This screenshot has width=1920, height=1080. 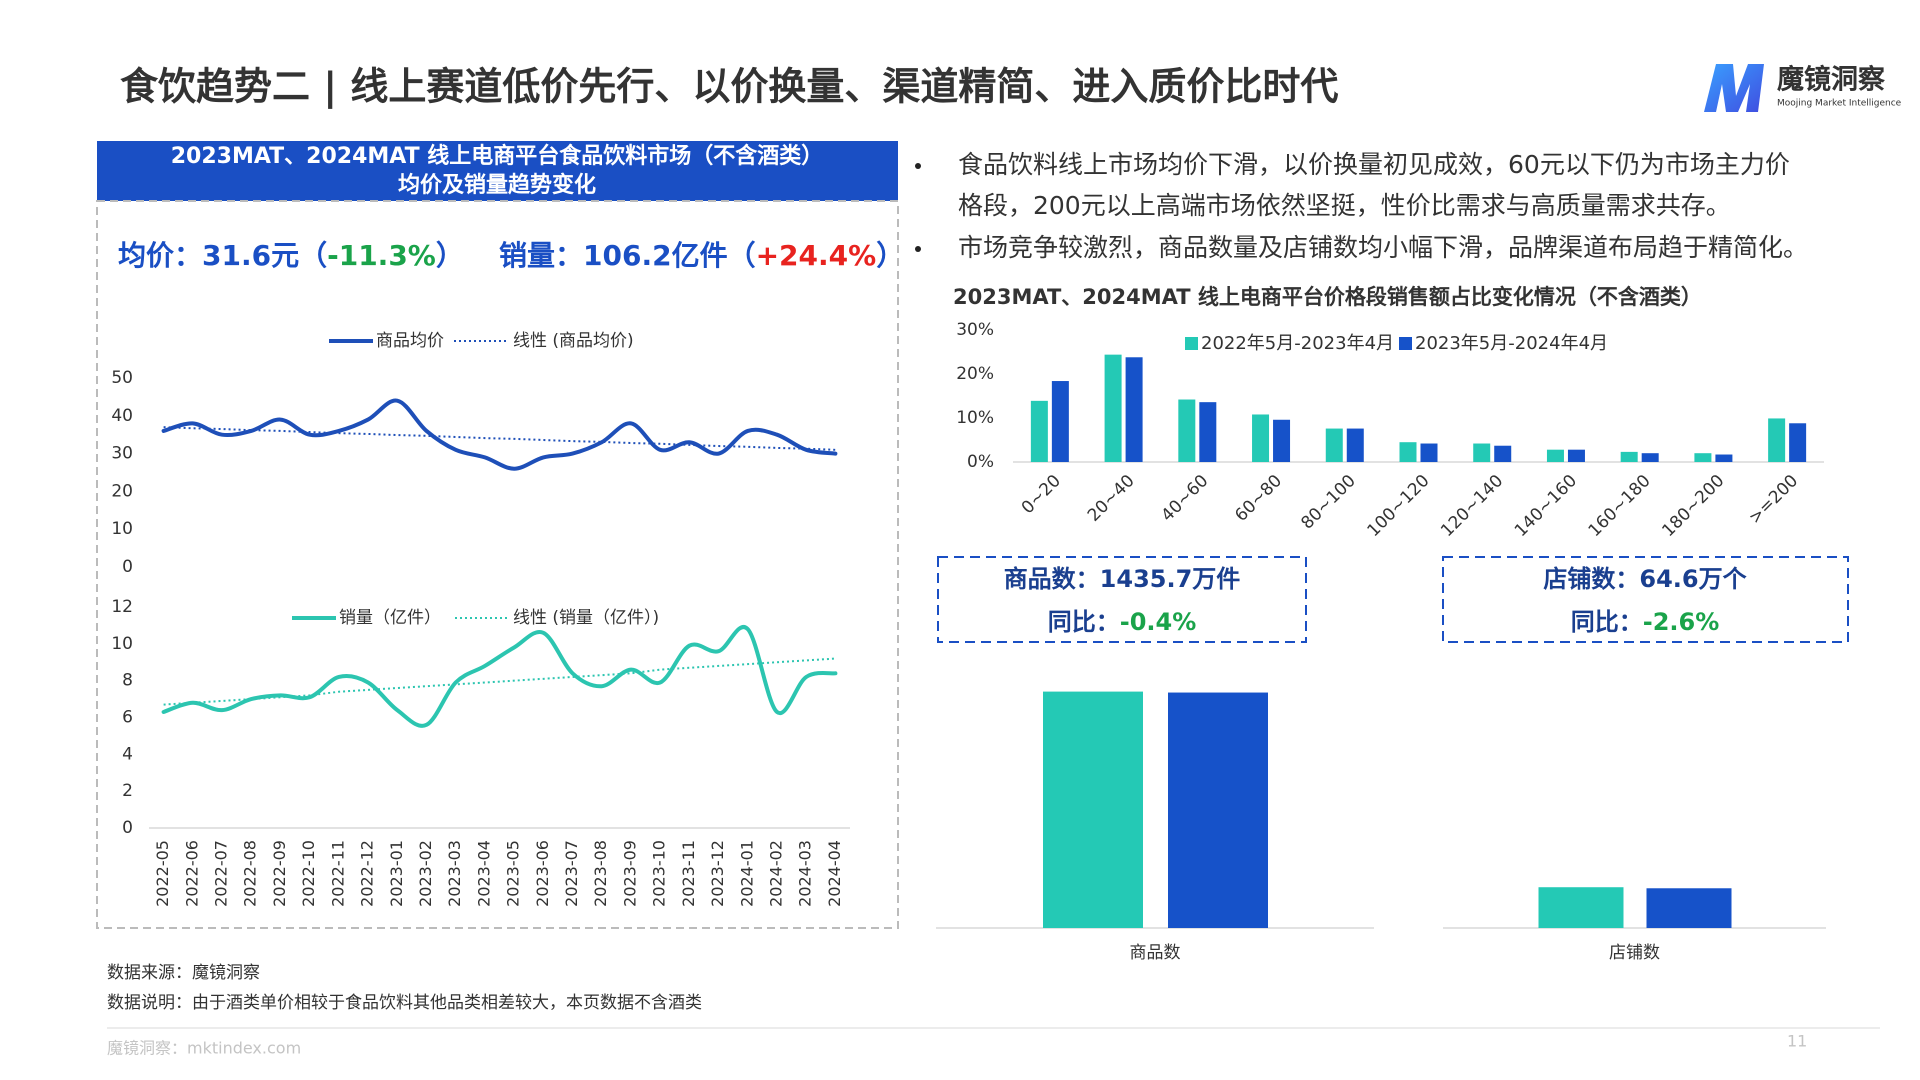 I want to click on x-tick-label: 2022-05, so click(x=162, y=873).